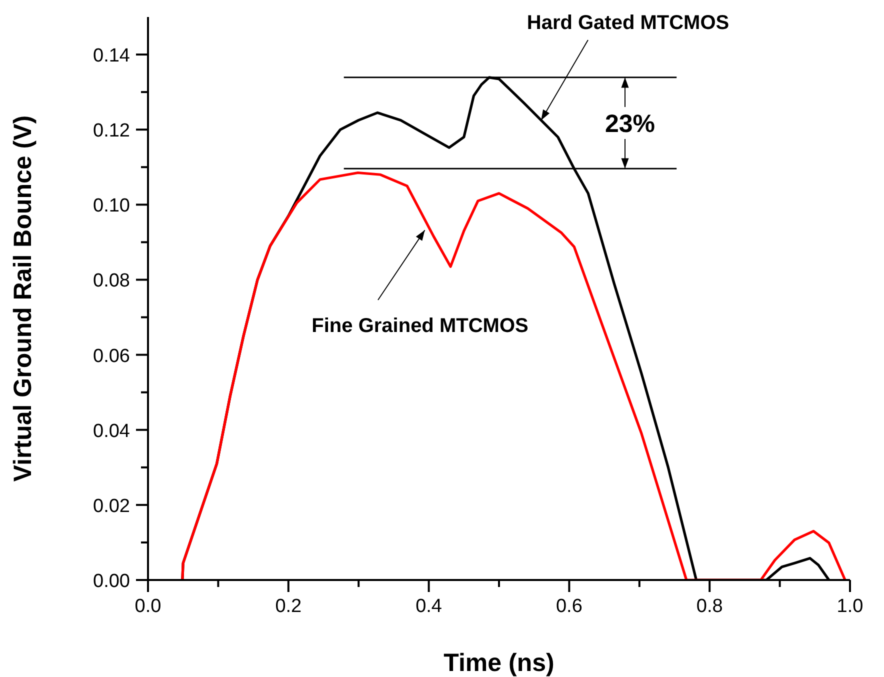 The image size is (884, 677). What do you see at coordinates (111, 281) in the screenshot?
I see `y-tick-label: 0.08` at bounding box center [111, 281].